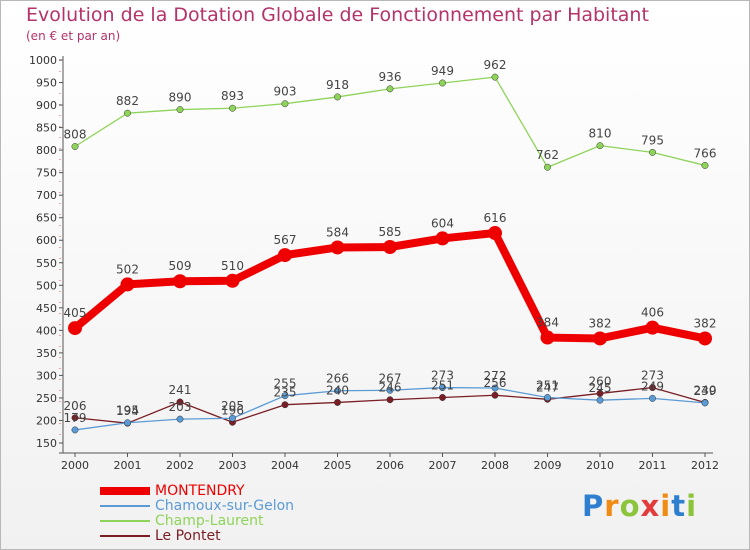 The width and height of the screenshot is (750, 550). What do you see at coordinates (600, 388) in the screenshot?
I see `data-label-chamoux-sur-gelon: 245` at bounding box center [600, 388].